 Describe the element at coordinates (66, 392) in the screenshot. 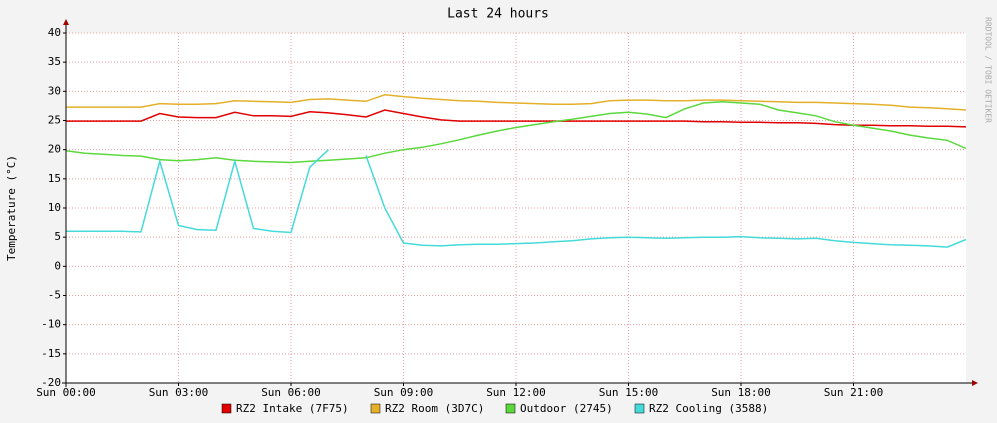

I see `x-tick-label: Sun 00:00` at that location.